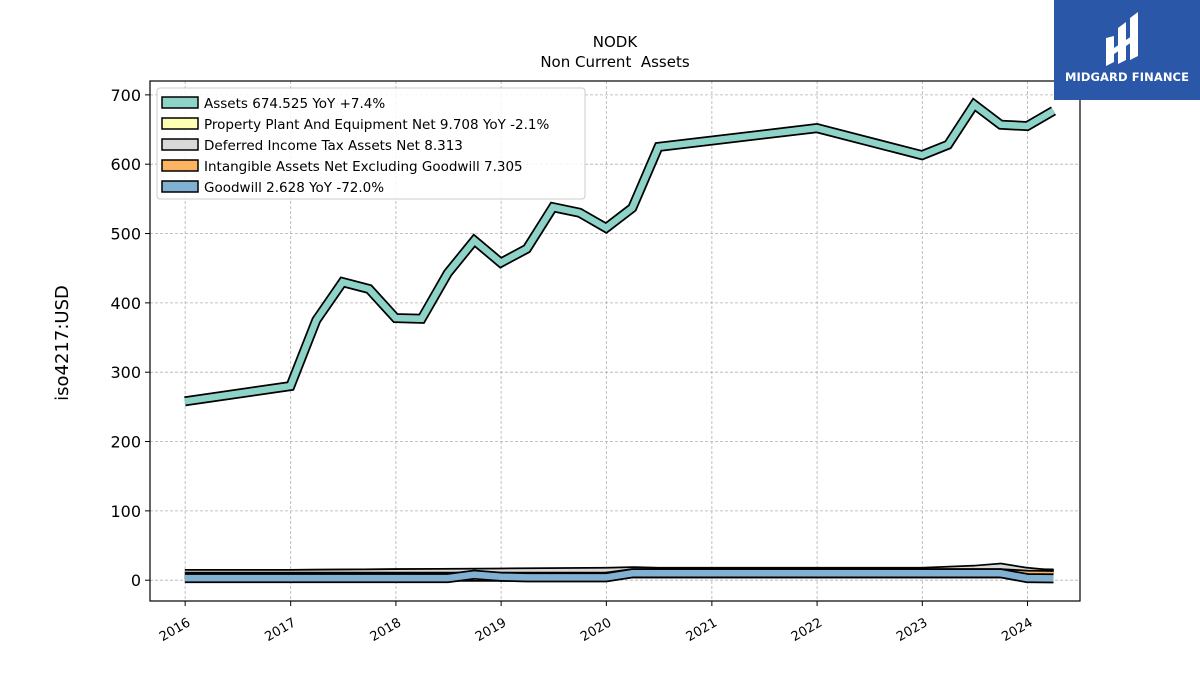 This screenshot has width=1200, height=675. What do you see at coordinates (702, 630) in the screenshot?
I see `x-tick-label: 2021` at bounding box center [702, 630].